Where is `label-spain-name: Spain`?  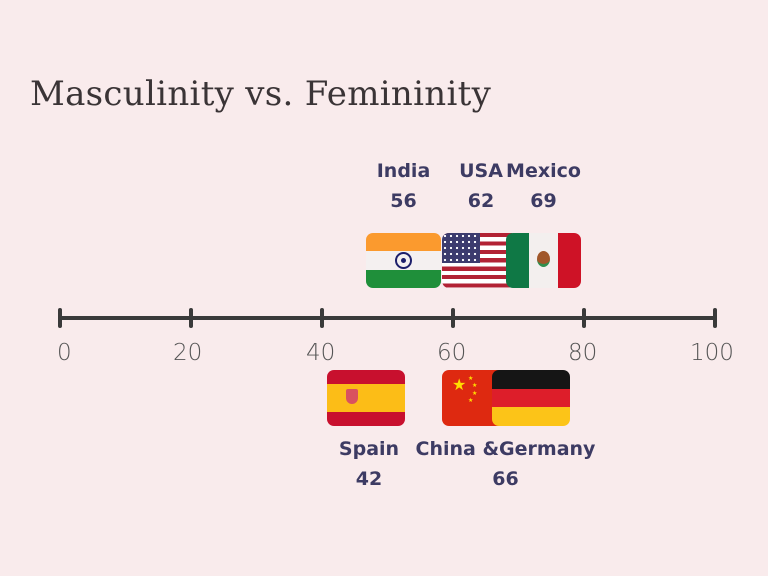
label-spain-name: Spain is located at coordinates (369, 449).